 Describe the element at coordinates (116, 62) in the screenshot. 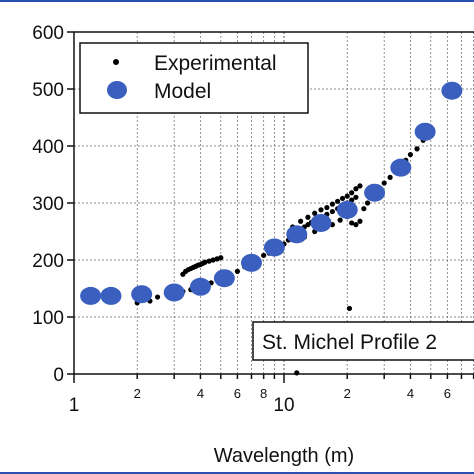

I see `legend-experimental-marker` at that location.